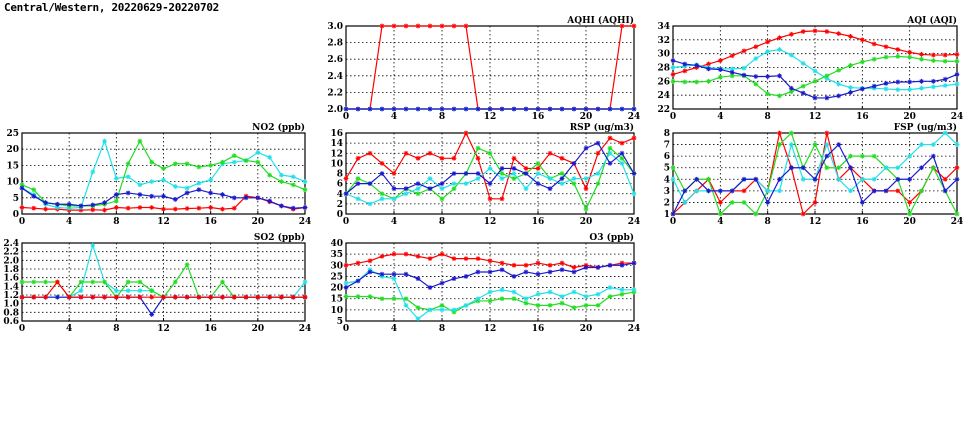 This screenshot has width=975, height=447. I want to click on series-red, so click(815, 52).